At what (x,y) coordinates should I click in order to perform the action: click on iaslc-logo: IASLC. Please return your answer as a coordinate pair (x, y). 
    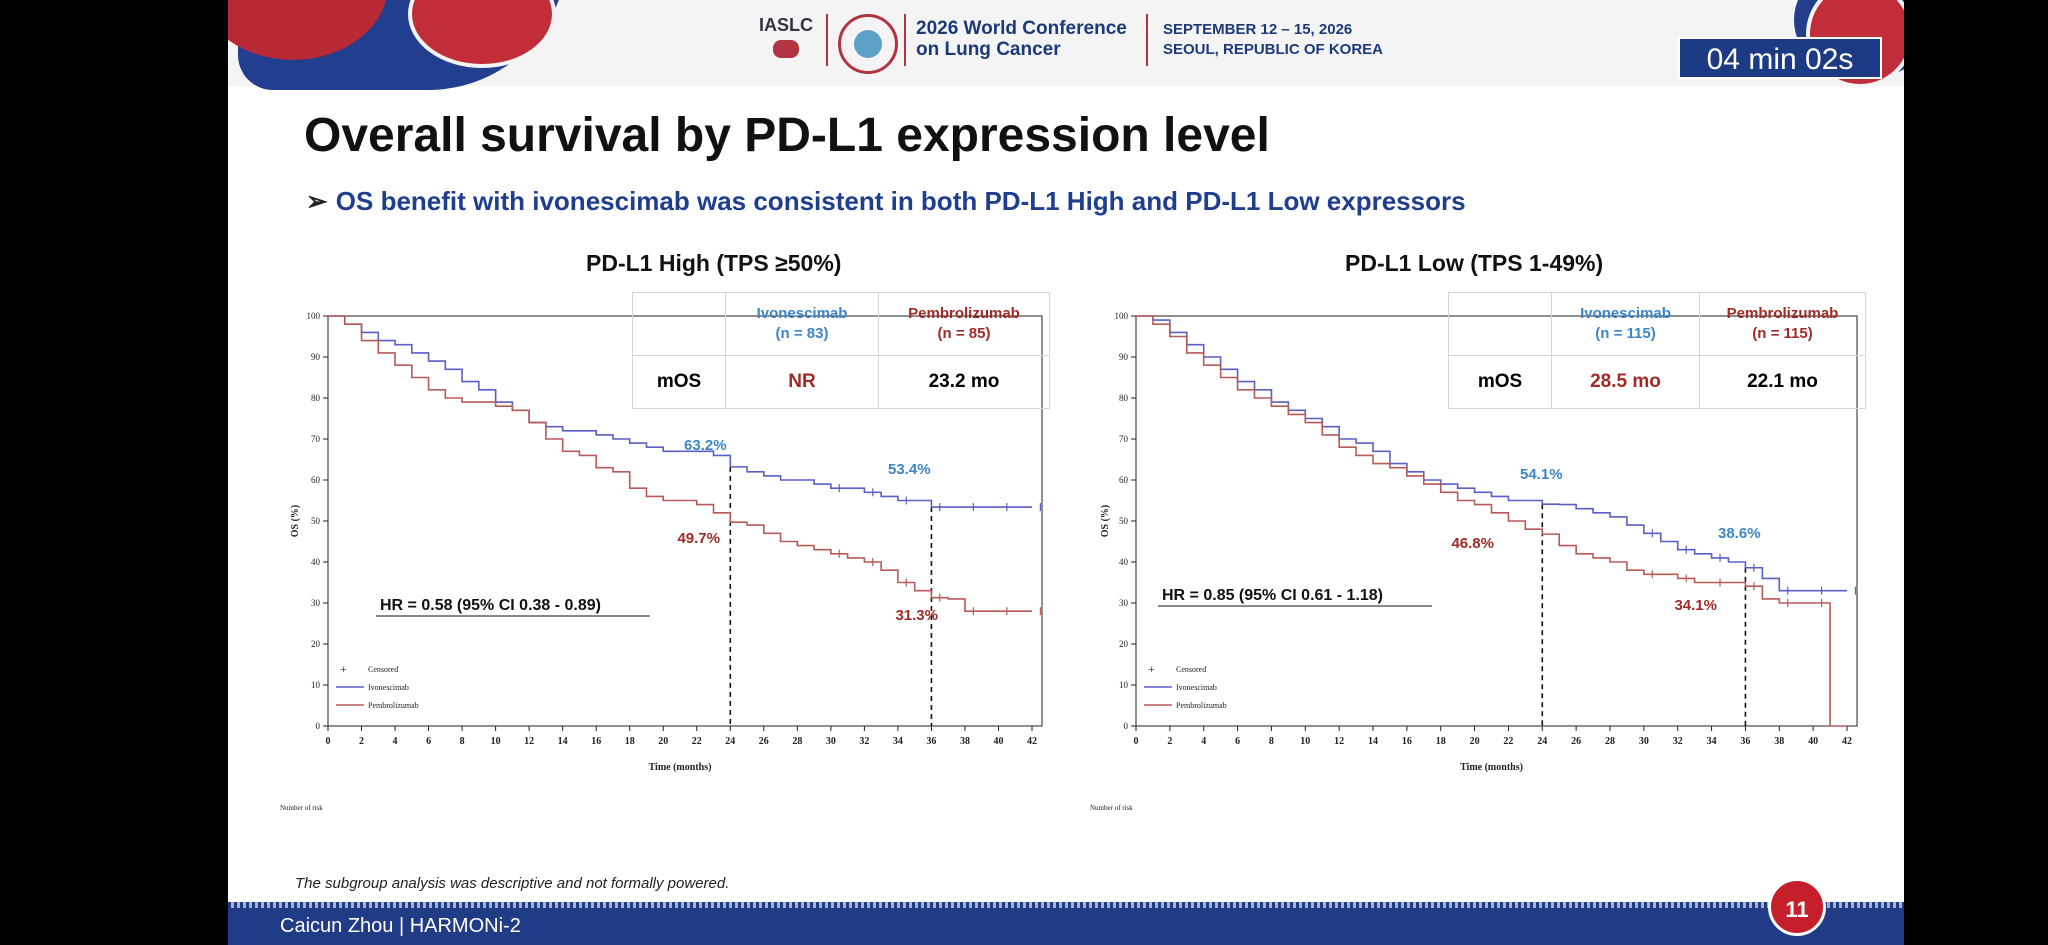
    Looking at the image, I should click on (786, 42).